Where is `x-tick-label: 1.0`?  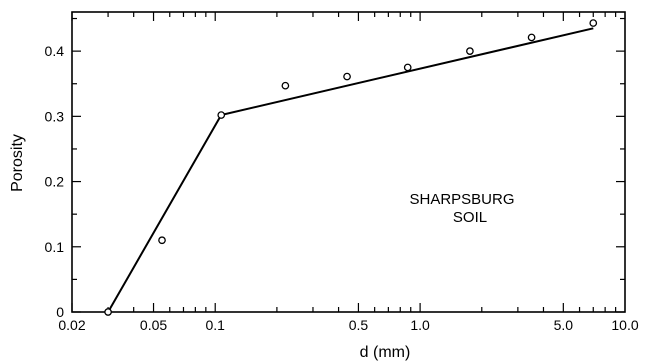 x-tick-label: 1.0 is located at coordinates (420, 325).